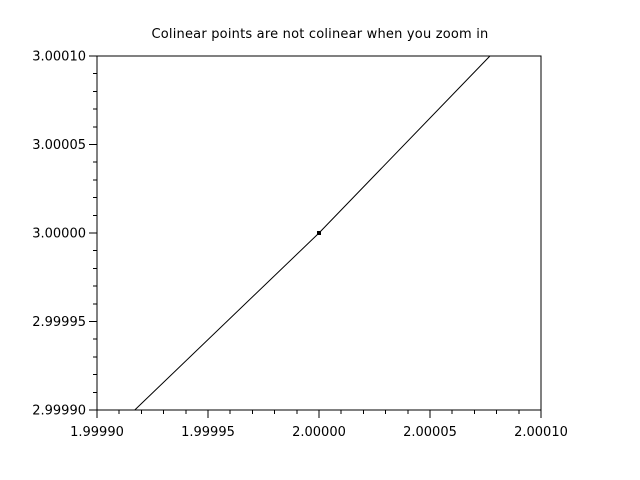 The image size is (640, 480). Describe the element at coordinates (541, 432) in the screenshot. I see `x-axis-tick-label: 2.00010` at that location.